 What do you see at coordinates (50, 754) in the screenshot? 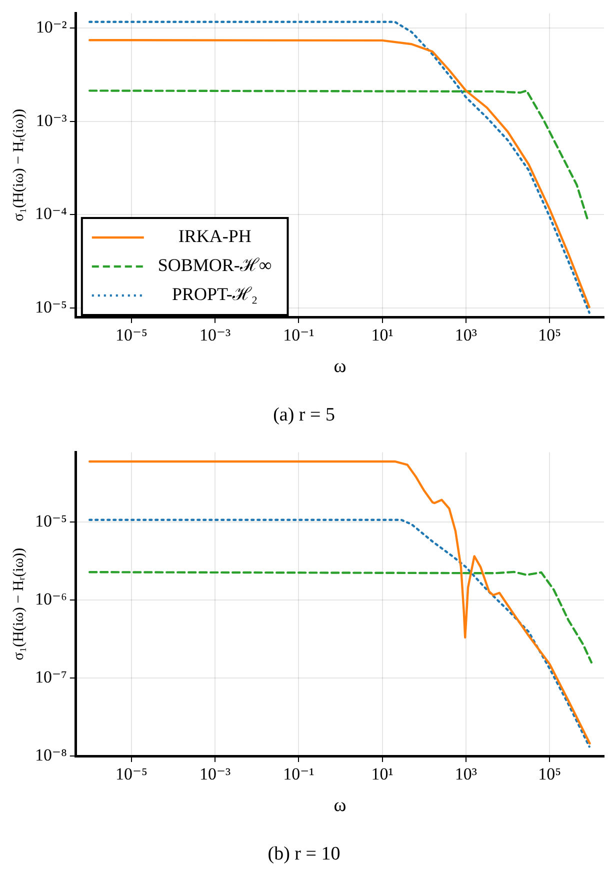
I see `y-tick-label: 10⁻⁸` at bounding box center [50, 754].